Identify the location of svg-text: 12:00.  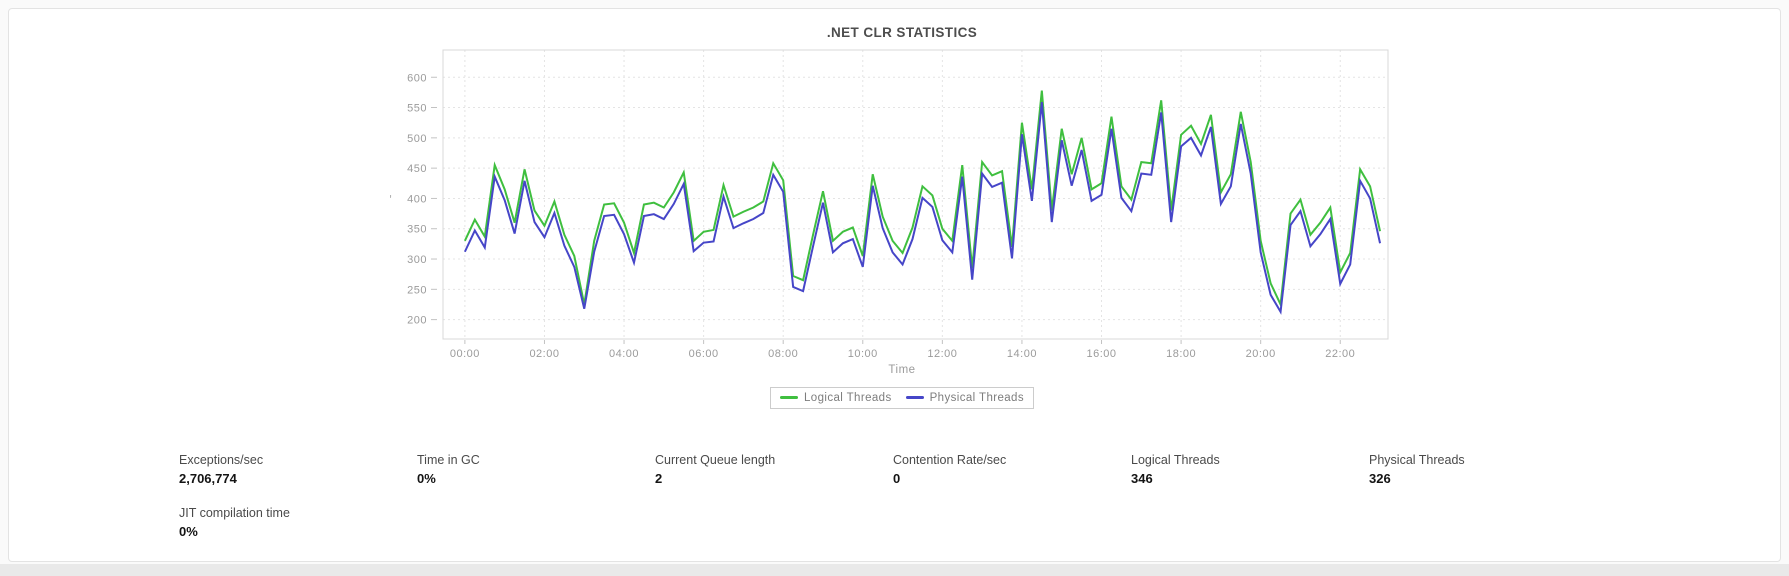
(942, 354).